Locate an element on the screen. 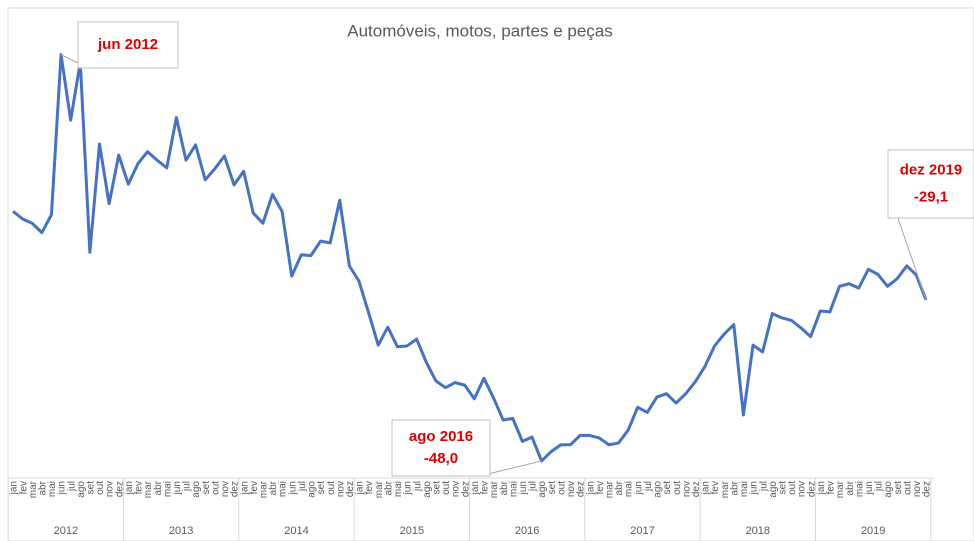 The image size is (974, 541). year-label: 2019 is located at coordinates (873, 531).